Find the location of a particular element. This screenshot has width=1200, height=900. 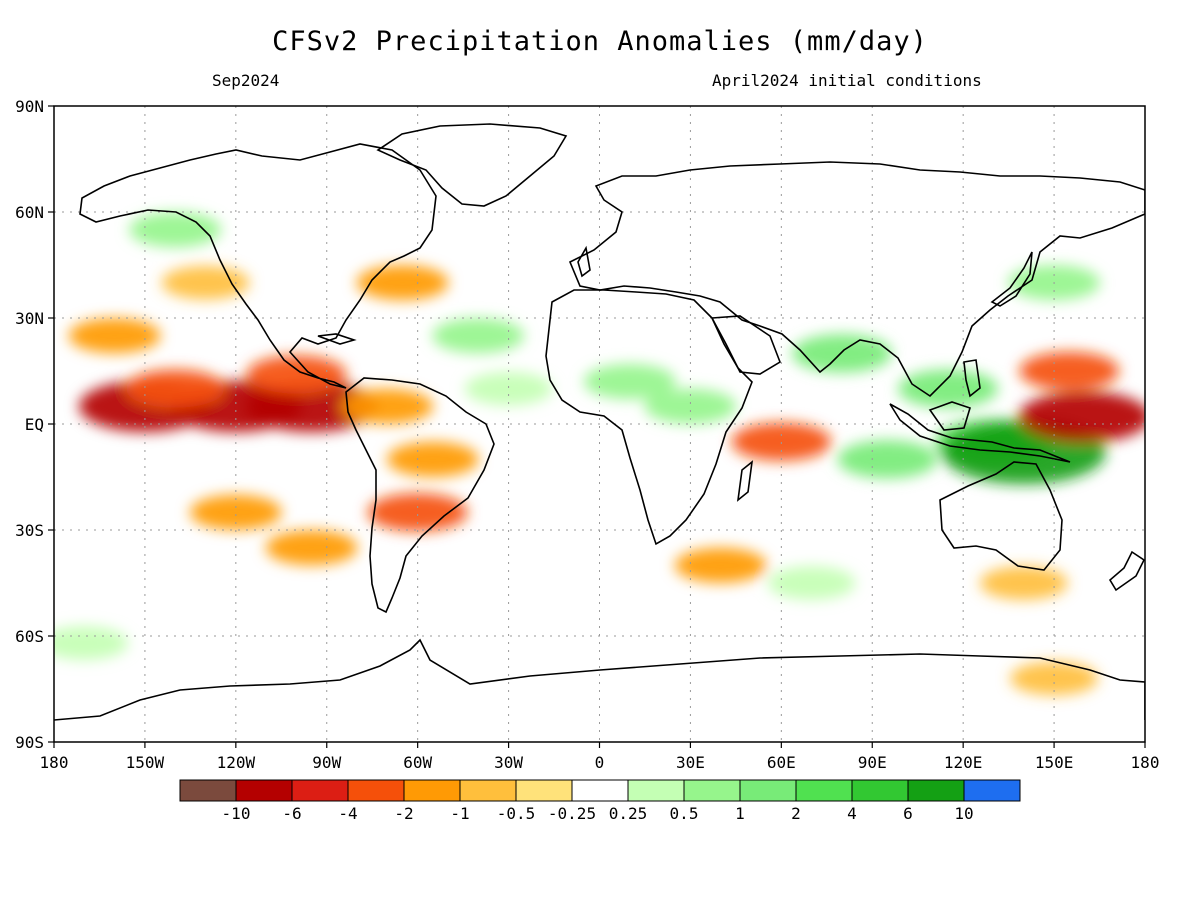

coastline-africa is located at coordinates (649, 417).